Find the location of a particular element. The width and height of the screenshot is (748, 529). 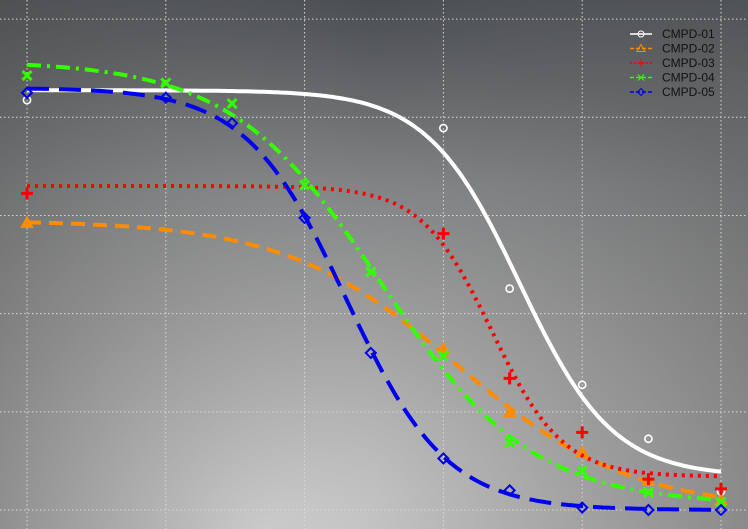

legend-label: CMPD-04 is located at coordinates (688, 78).